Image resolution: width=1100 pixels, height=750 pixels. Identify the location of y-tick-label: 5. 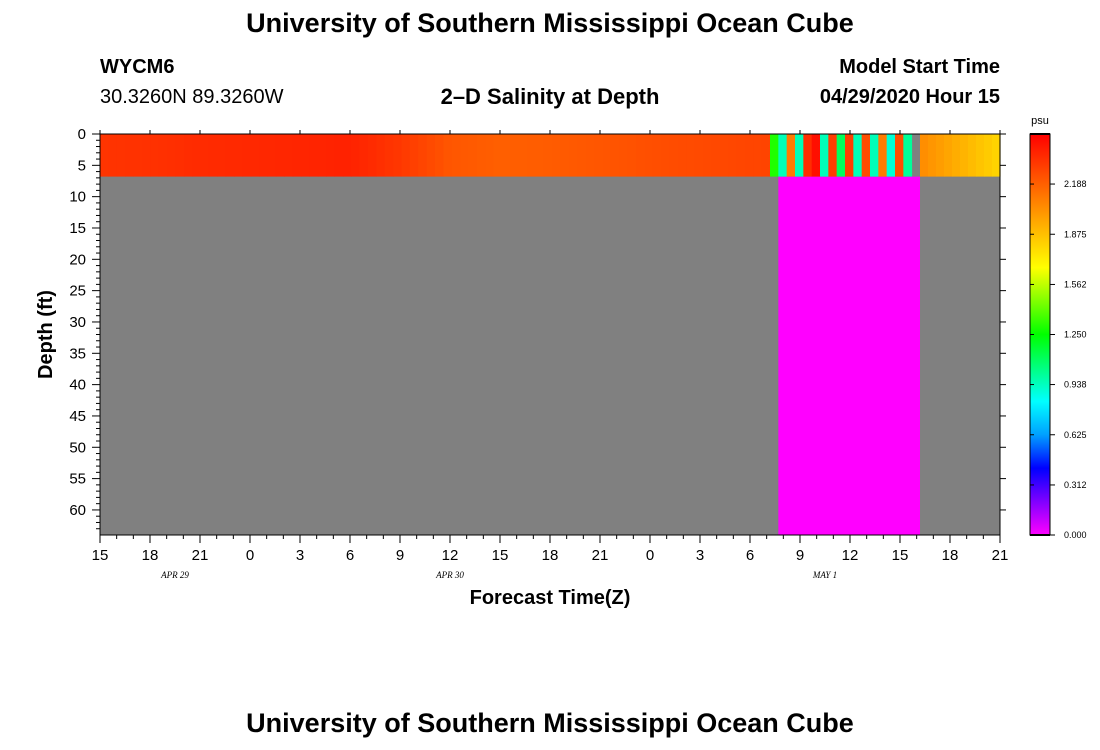
(82, 165).